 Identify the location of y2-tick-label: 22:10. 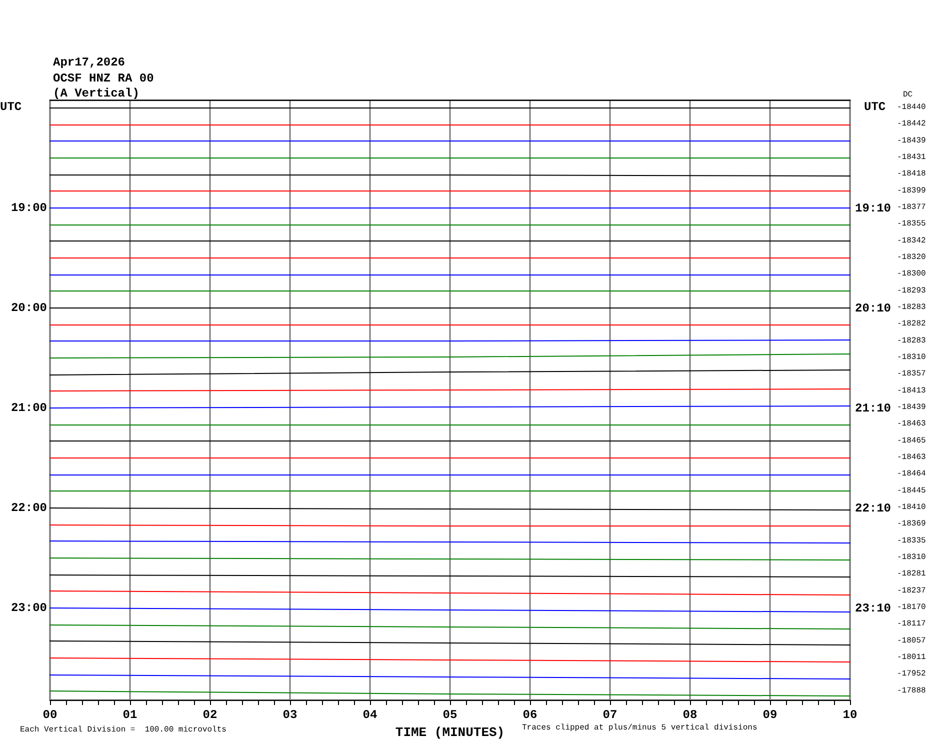
(873, 509).